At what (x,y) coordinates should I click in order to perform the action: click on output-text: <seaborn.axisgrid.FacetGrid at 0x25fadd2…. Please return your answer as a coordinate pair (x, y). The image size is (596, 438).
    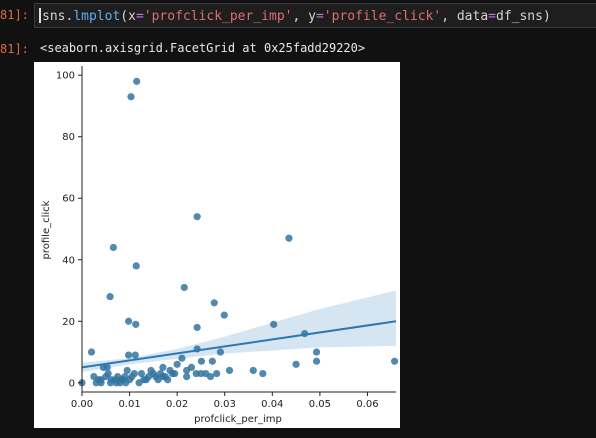
    Looking at the image, I should click on (203, 48).